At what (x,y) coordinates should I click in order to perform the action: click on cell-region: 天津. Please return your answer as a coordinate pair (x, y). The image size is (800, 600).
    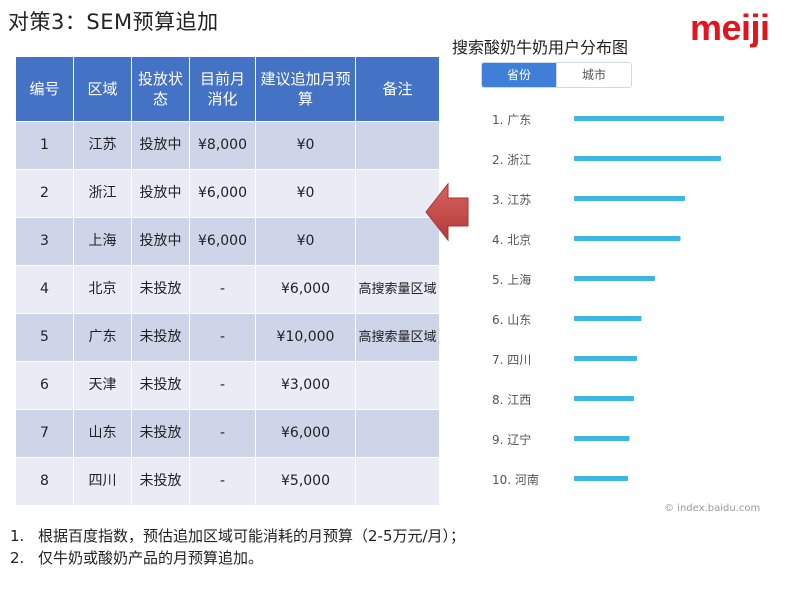
    Looking at the image, I should click on (102, 385).